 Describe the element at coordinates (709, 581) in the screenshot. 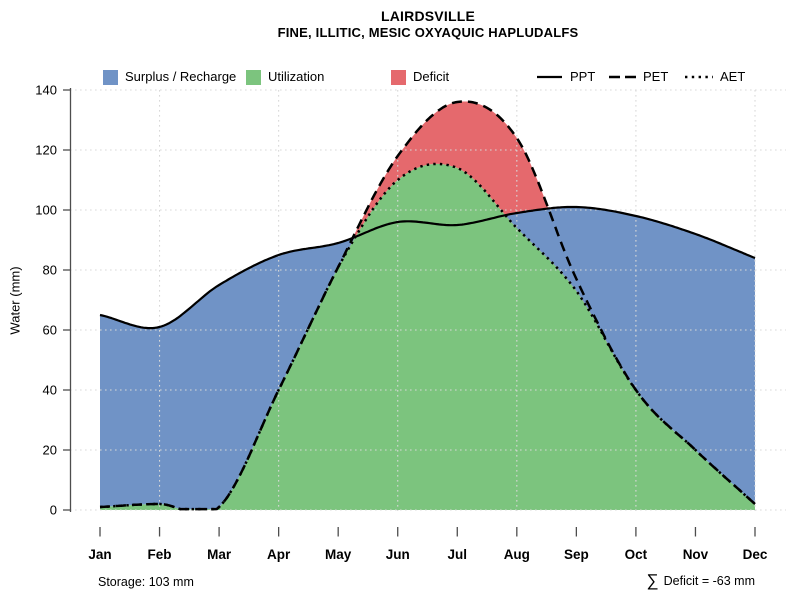

I see `deficit-sum-text: Deficit = -63 mm` at that location.